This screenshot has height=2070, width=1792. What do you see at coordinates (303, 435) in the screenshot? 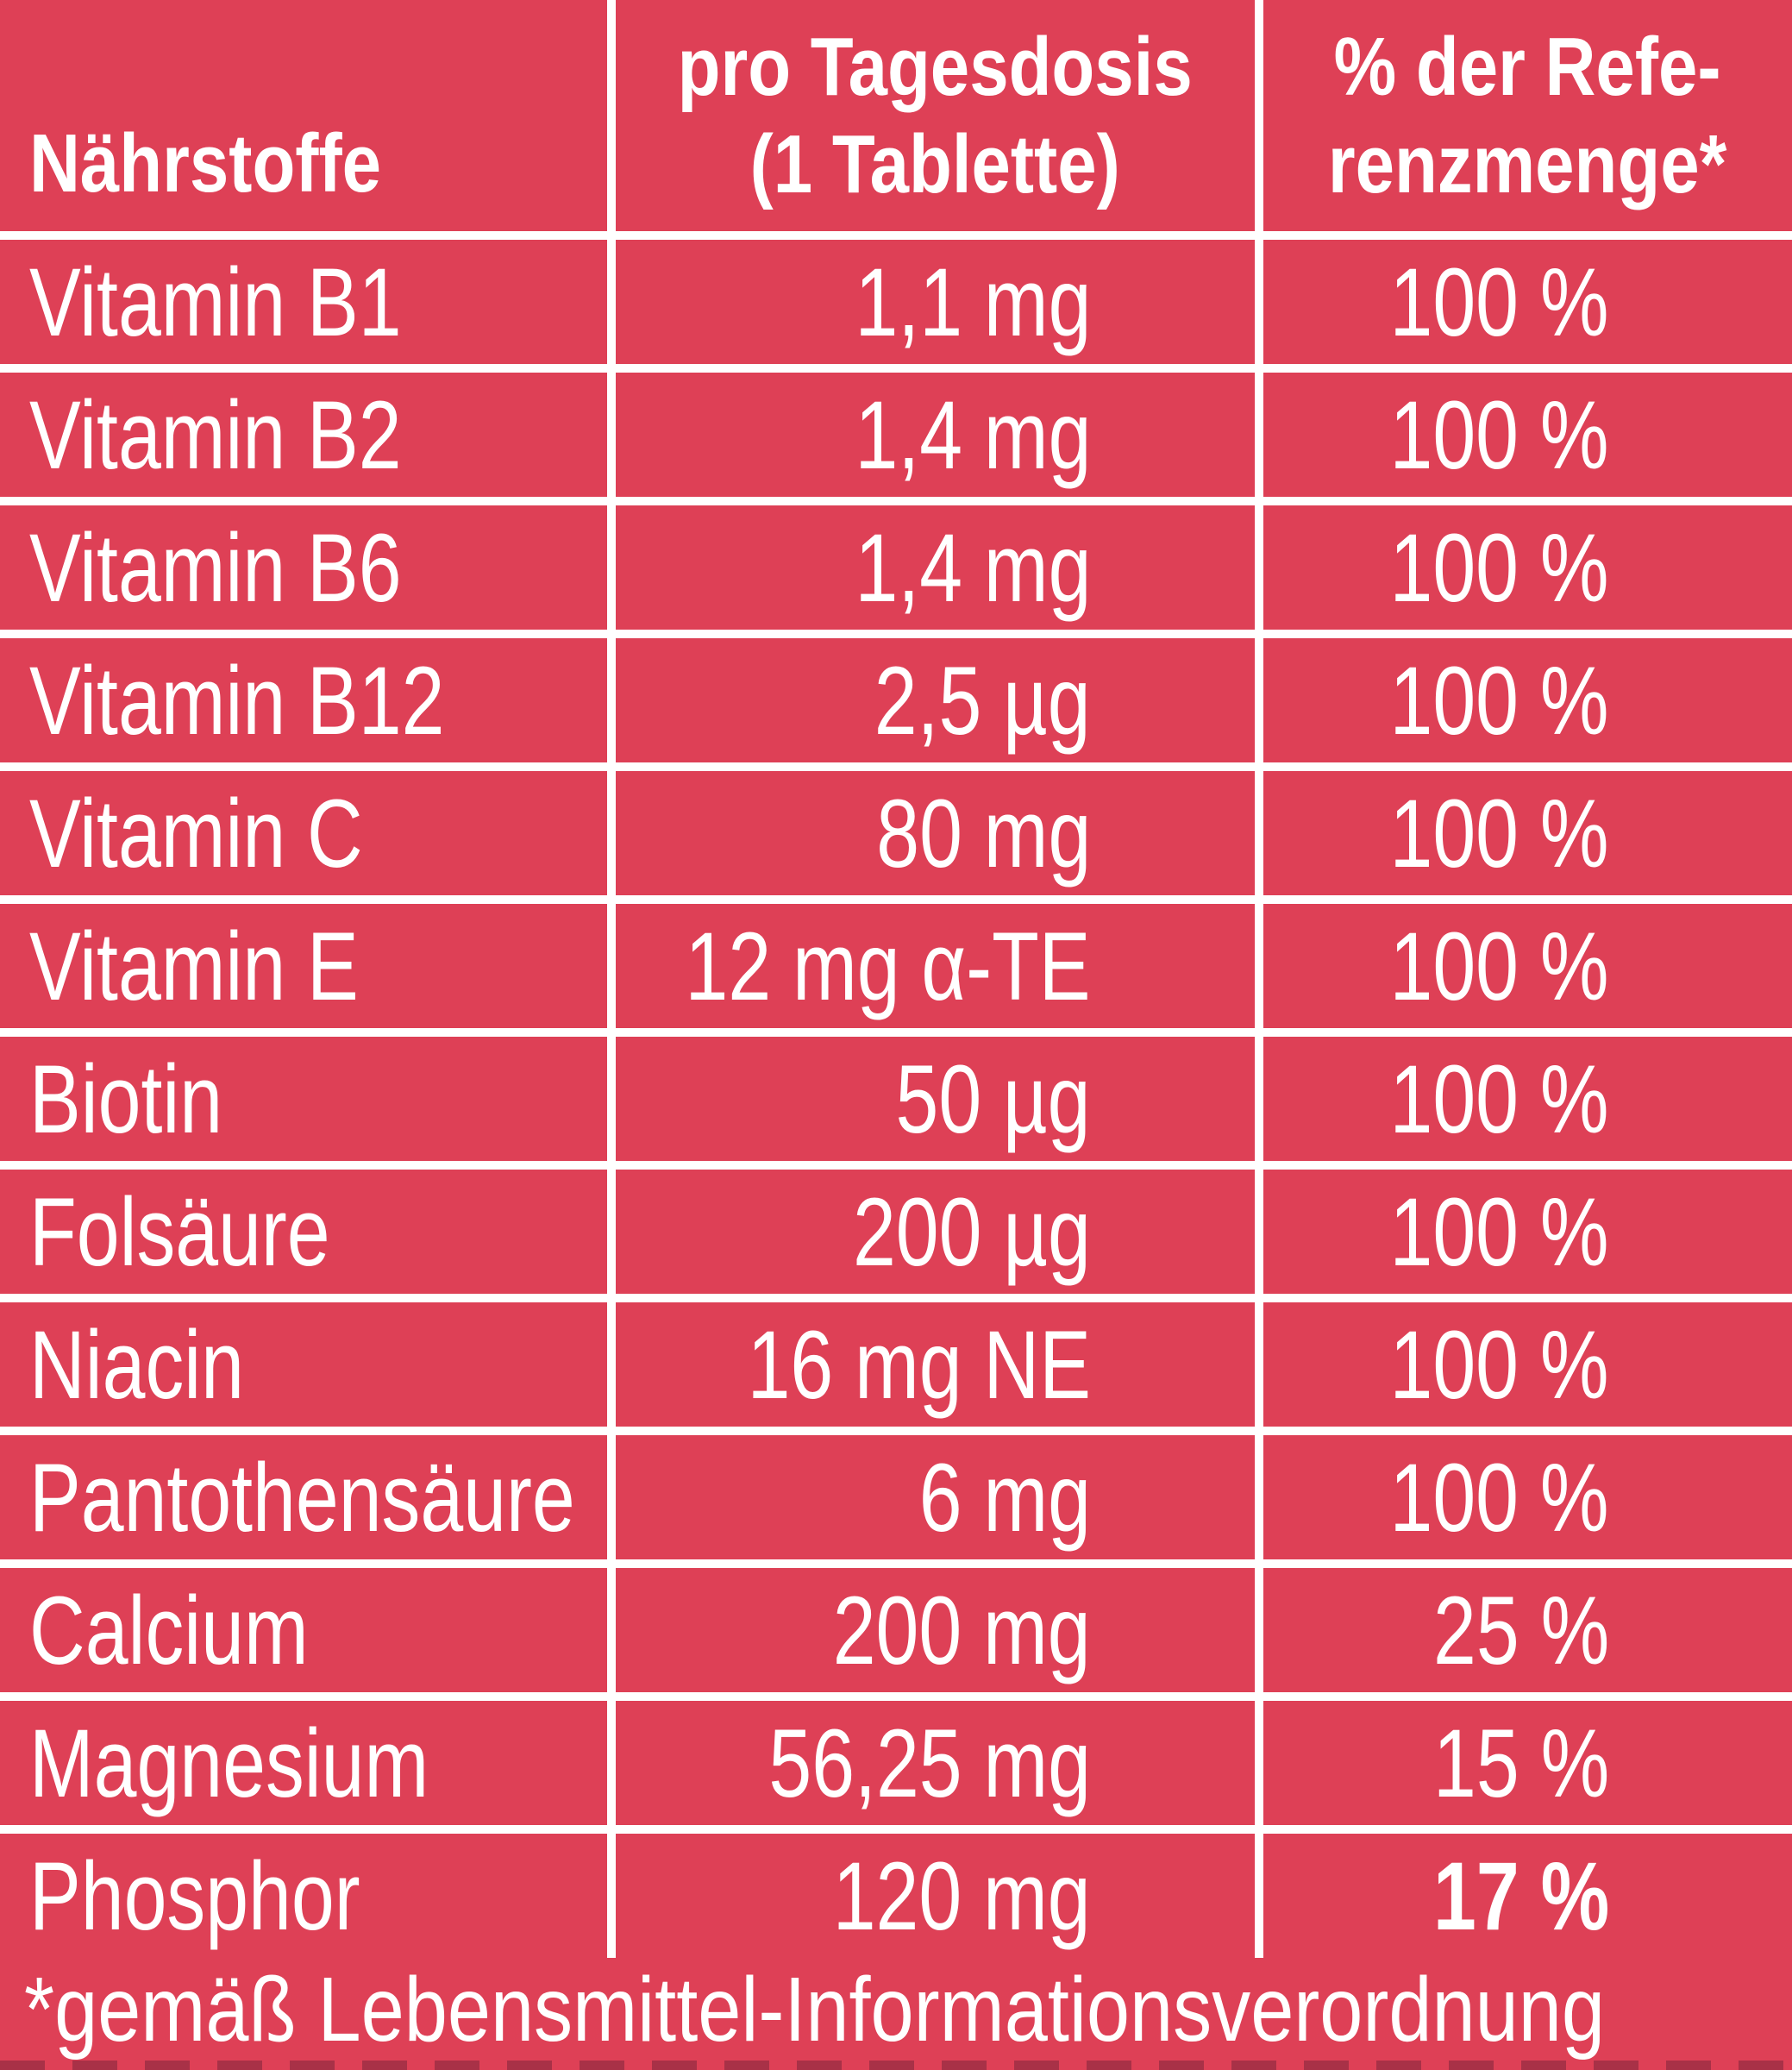
I see `nutrient-name-cell: Vitamin B2` at bounding box center [303, 435].